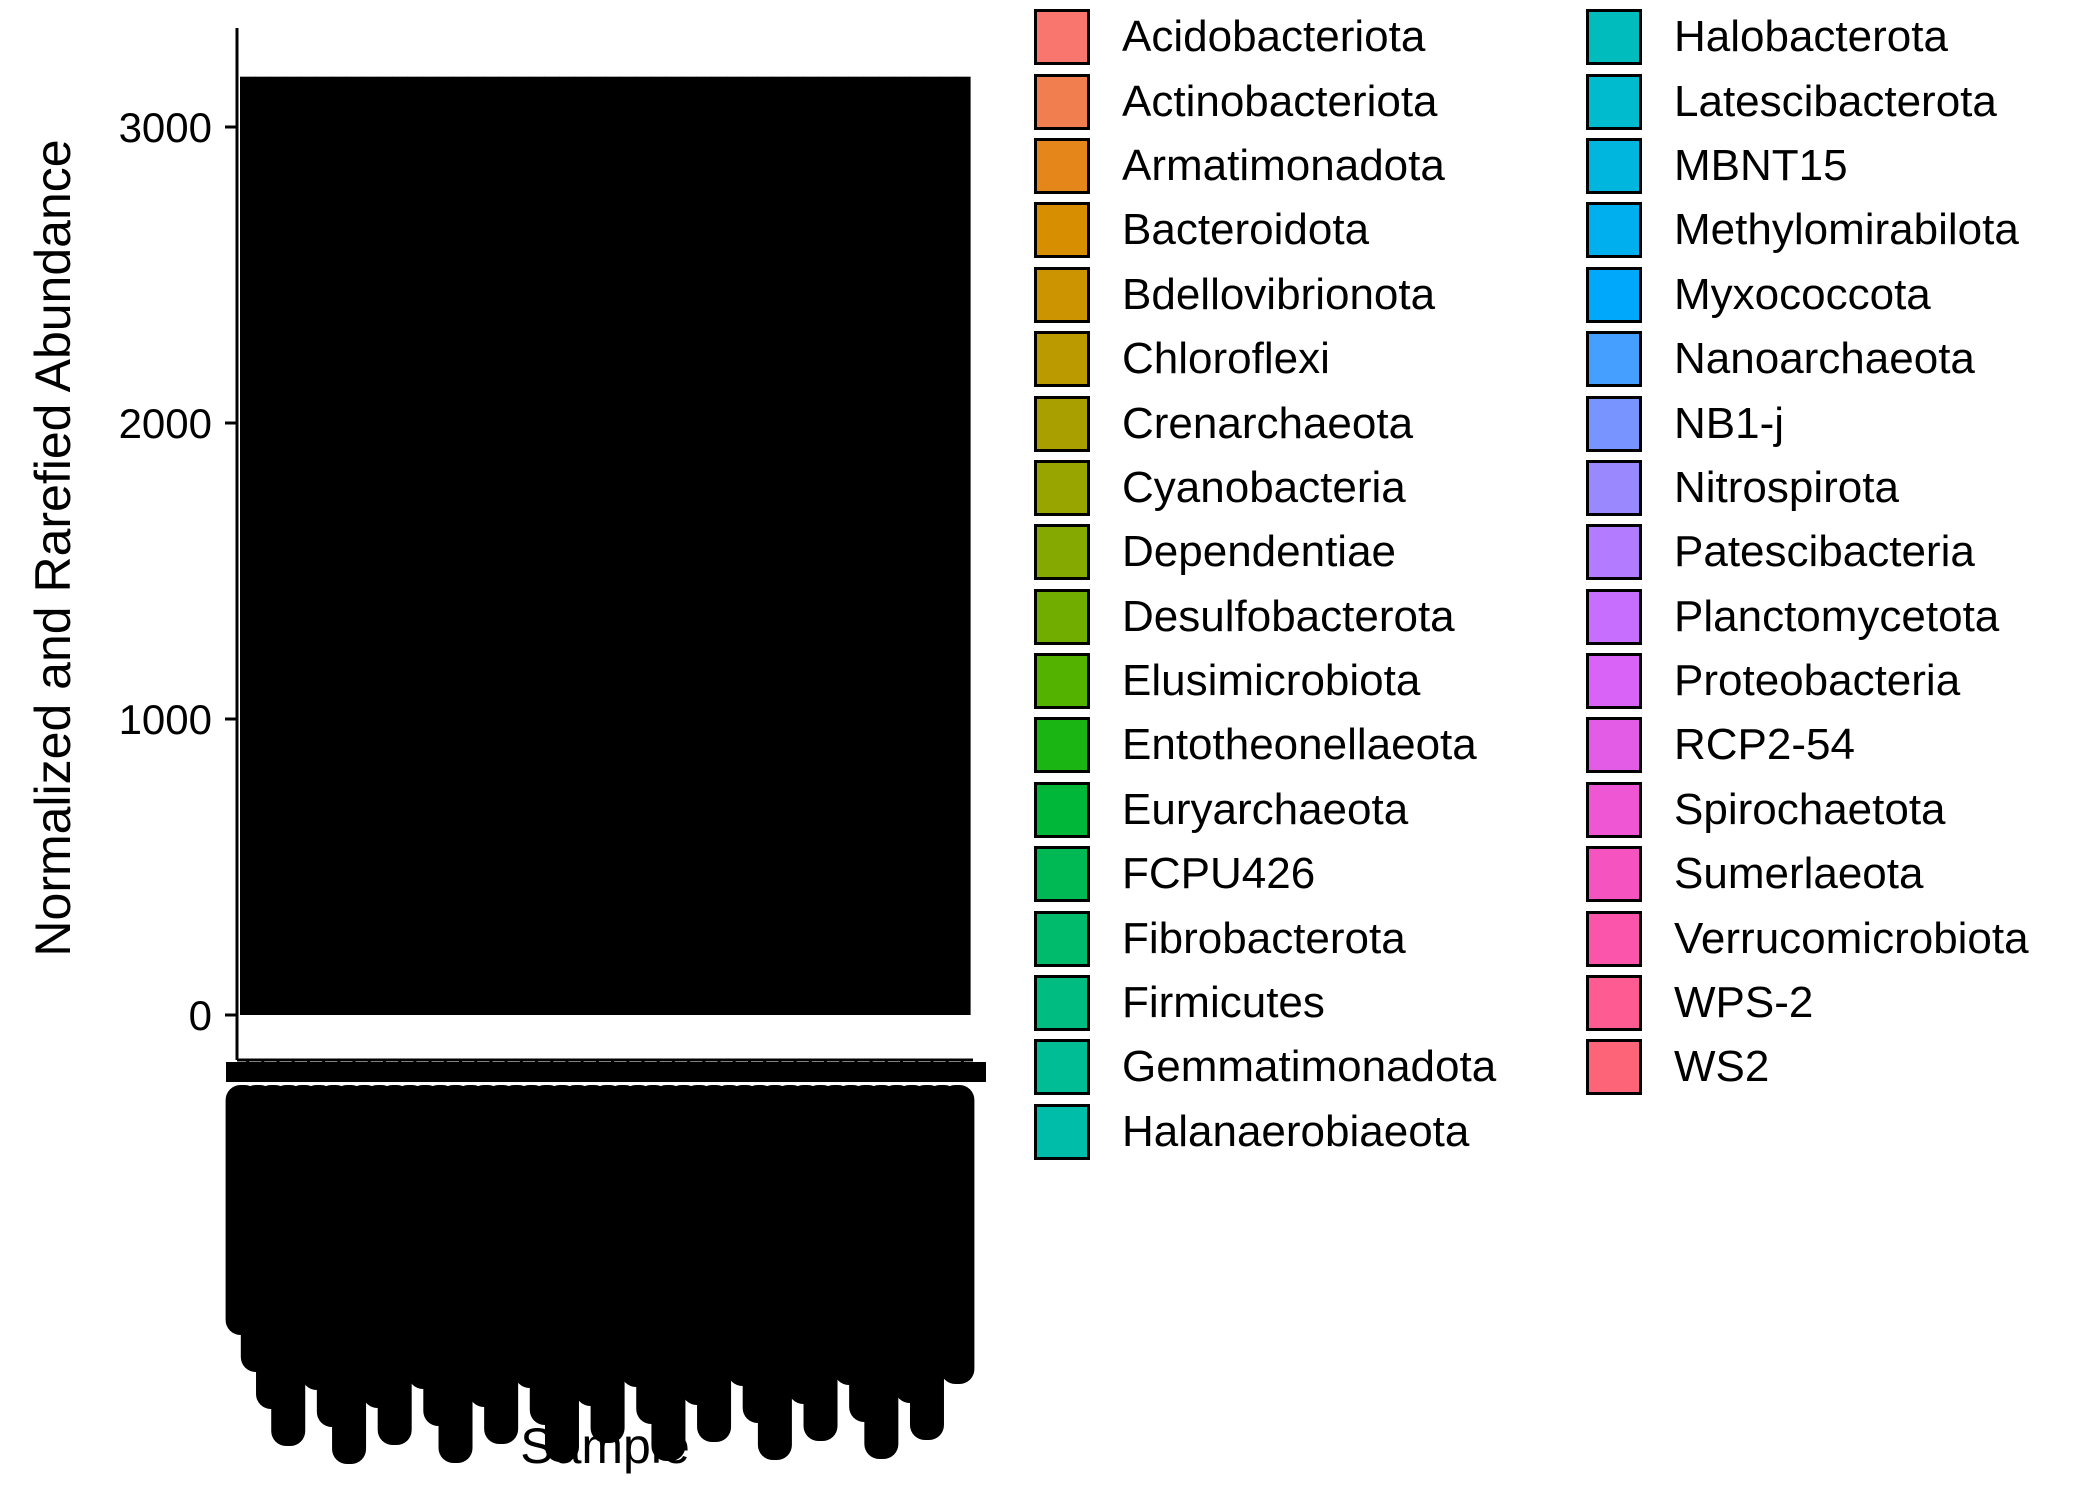 The height and width of the screenshot is (1500, 2100). I want to click on legend-label: MBNT15, so click(1761, 165).